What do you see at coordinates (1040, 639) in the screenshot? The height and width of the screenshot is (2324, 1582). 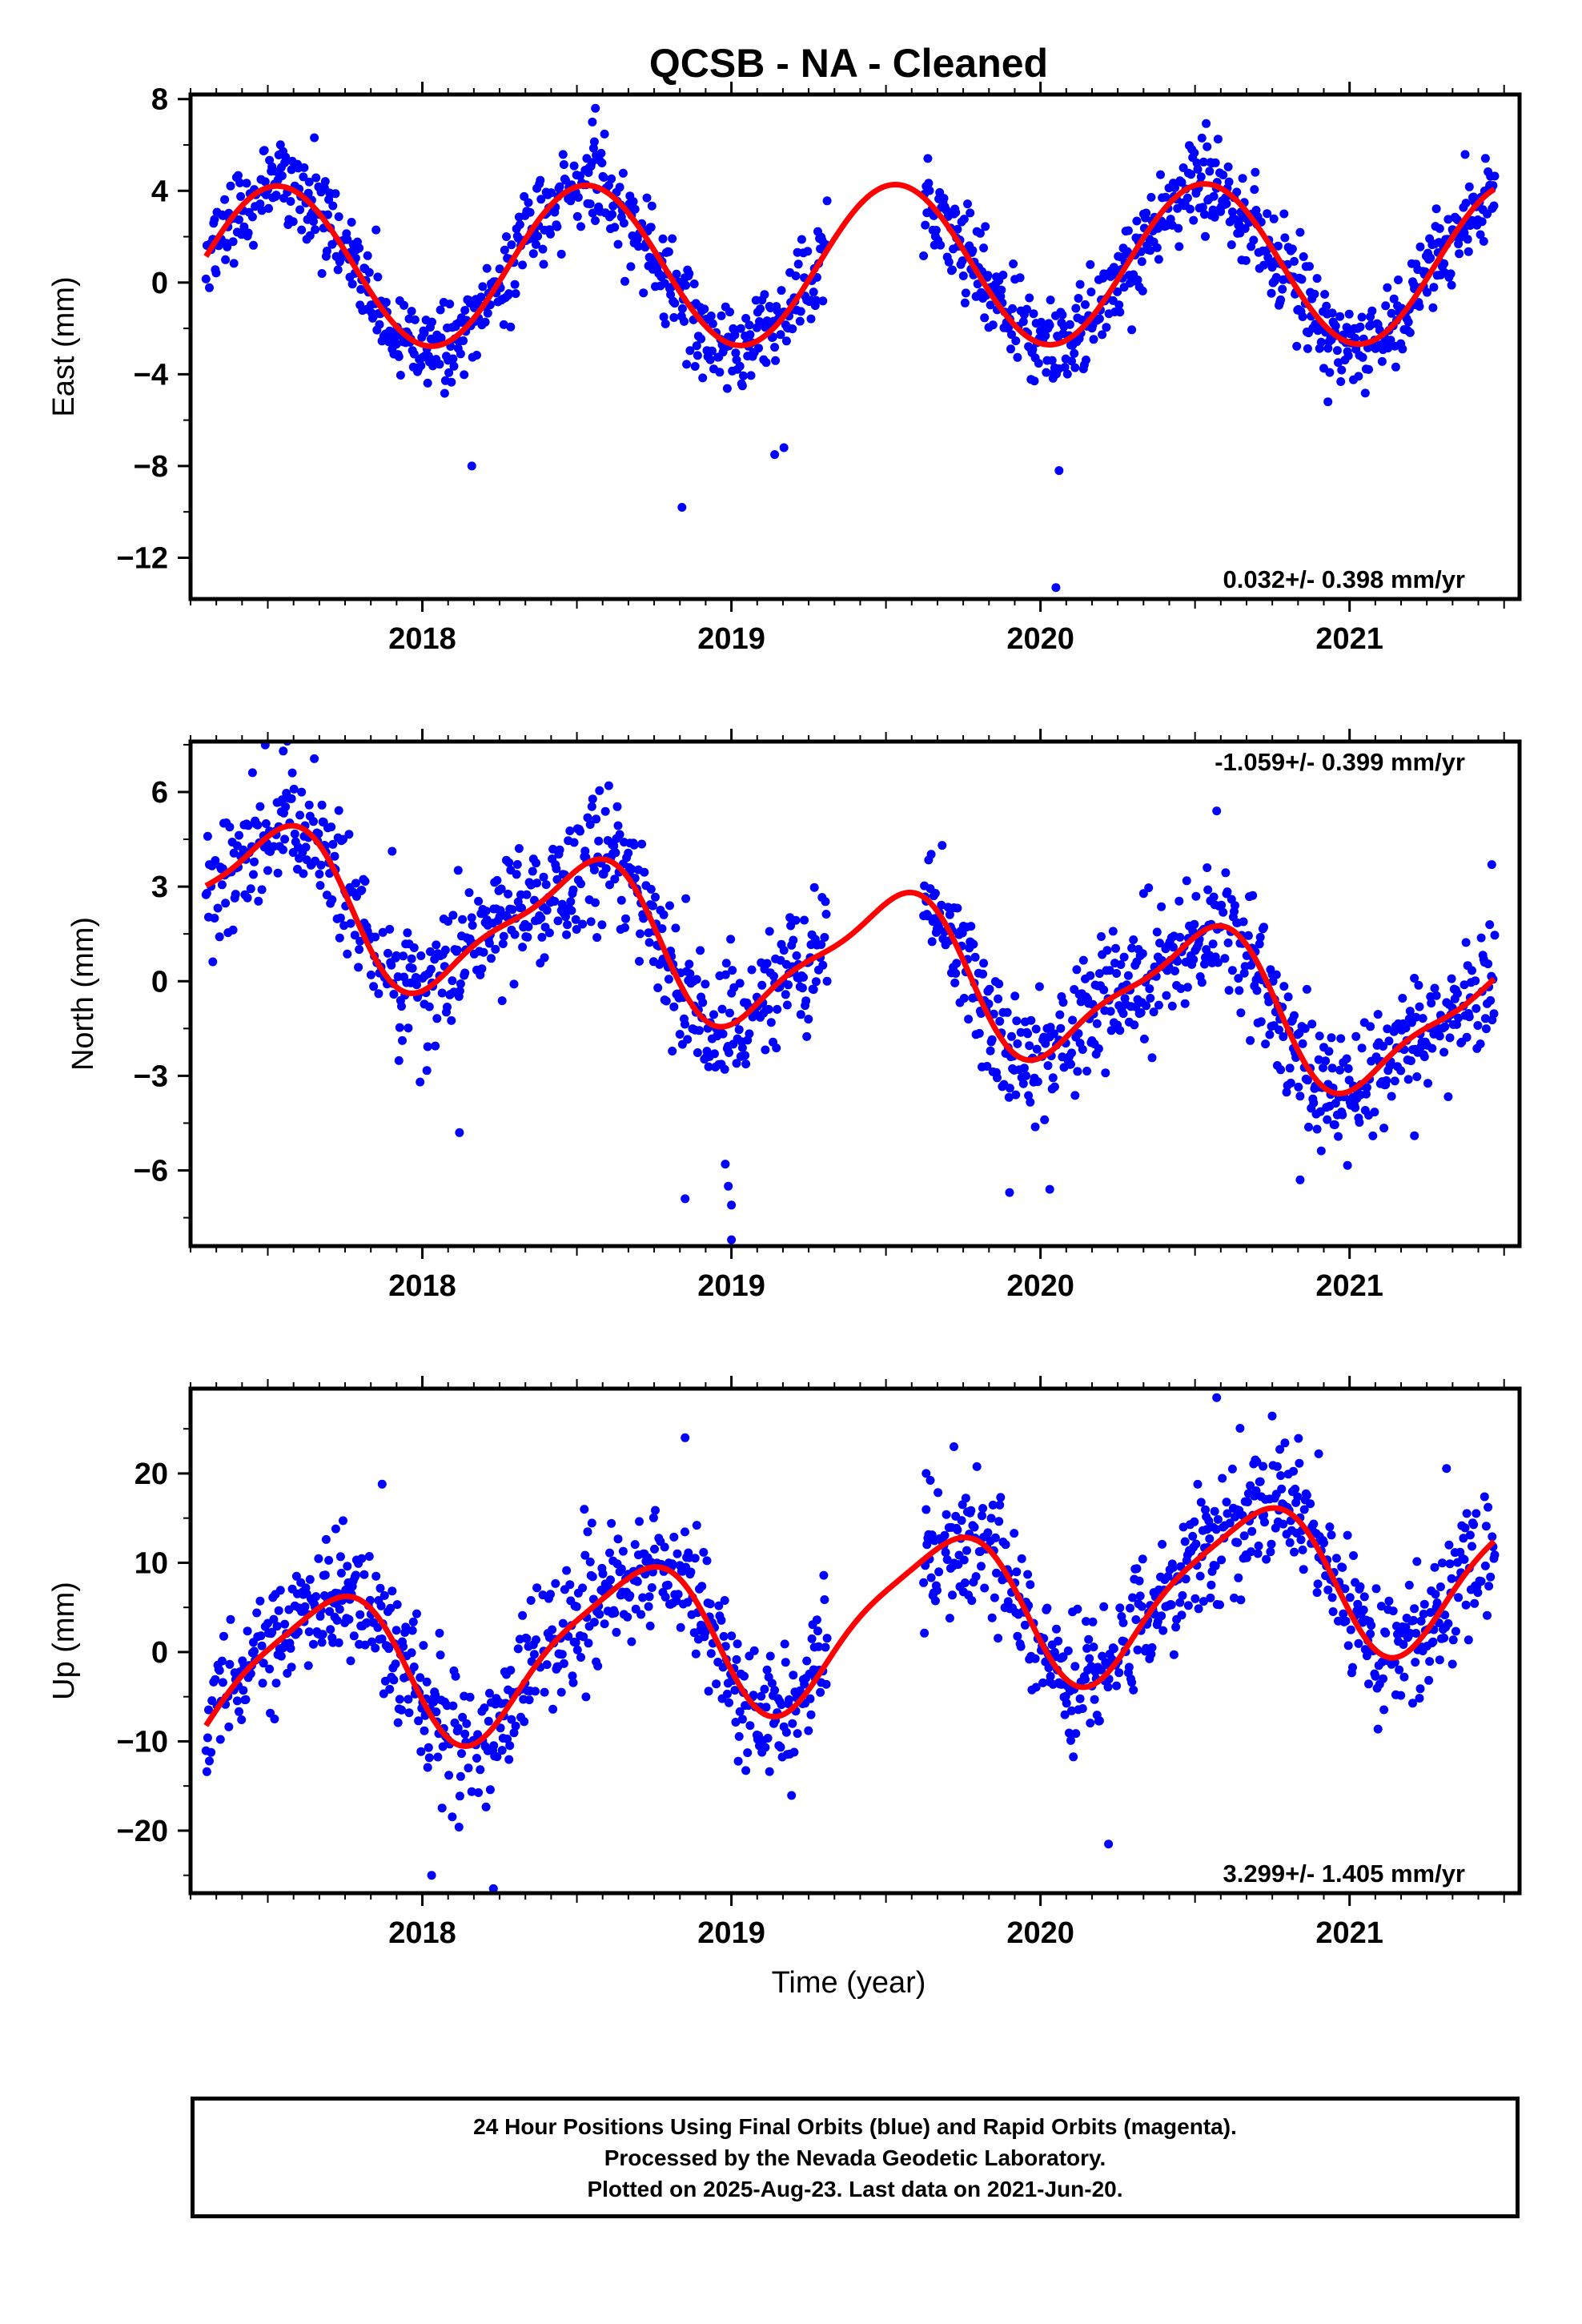 I see `east-xtick-label: 2020` at bounding box center [1040, 639].